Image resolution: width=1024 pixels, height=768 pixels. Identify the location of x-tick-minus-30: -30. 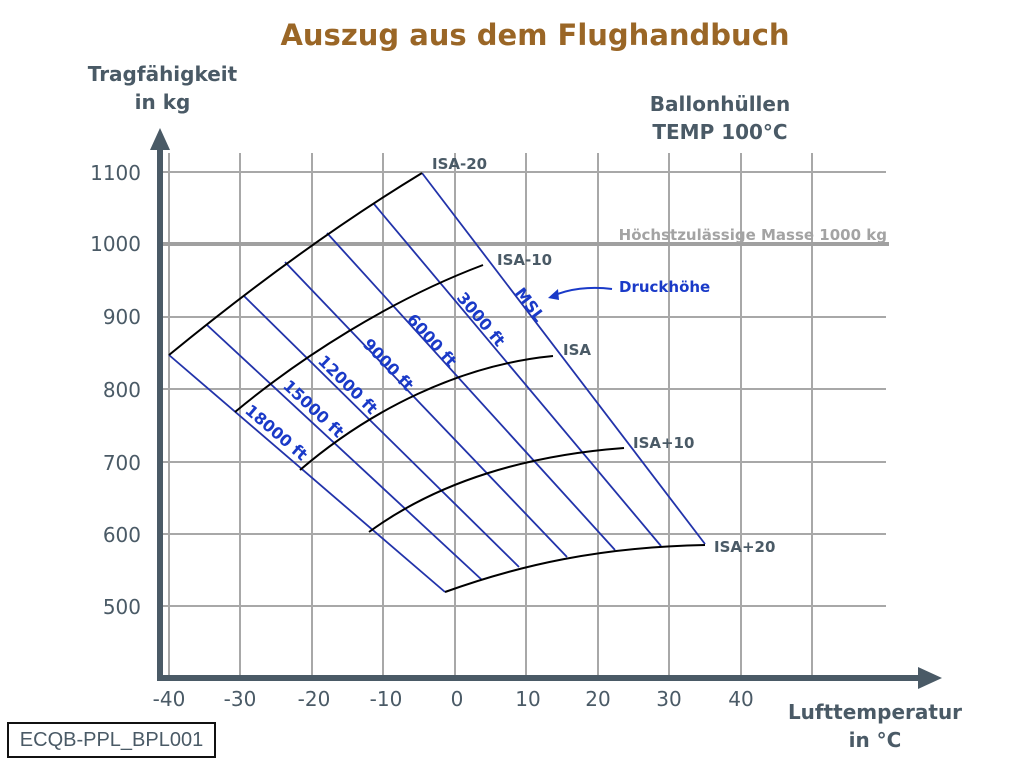
(240, 699).